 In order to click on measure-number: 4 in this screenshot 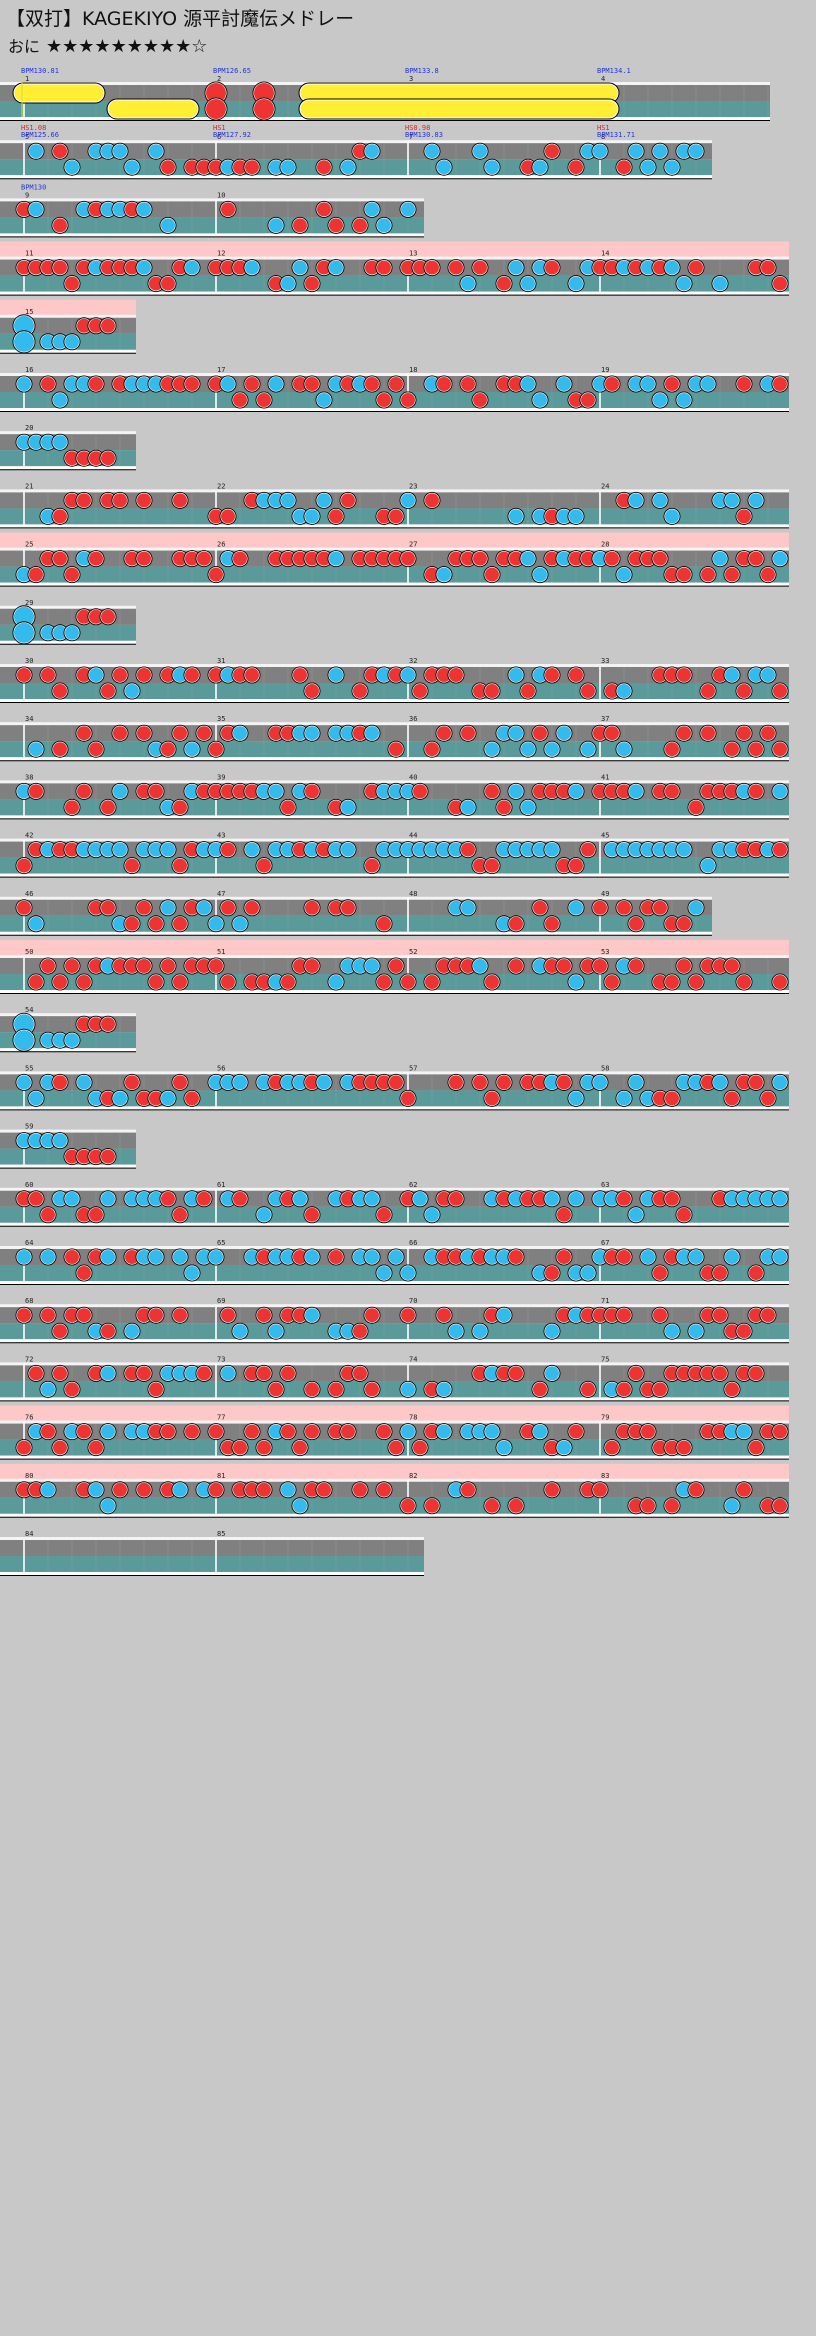, I will do `click(603, 79)`.